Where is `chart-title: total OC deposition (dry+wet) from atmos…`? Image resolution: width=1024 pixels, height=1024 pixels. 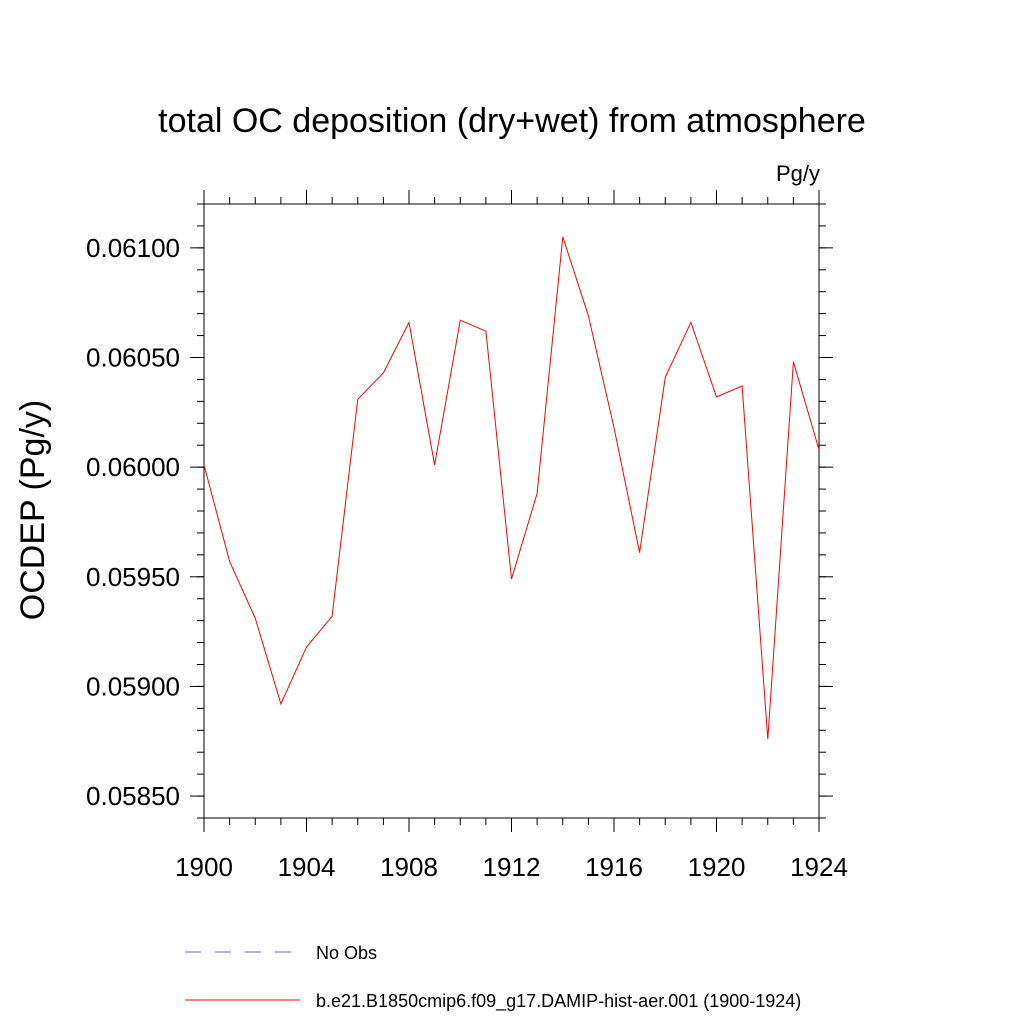 chart-title: total OC deposition (dry+wet) from atmos… is located at coordinates (512, 121).